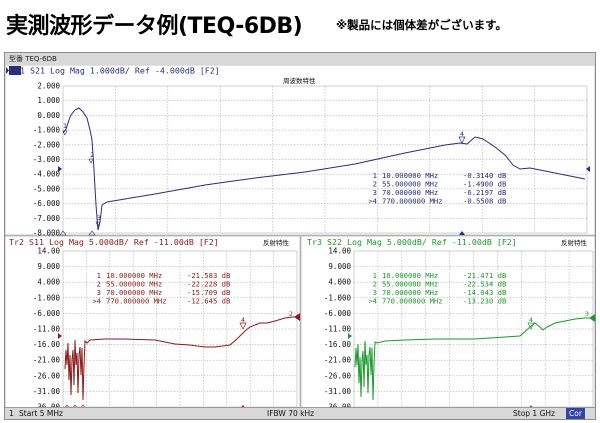  What do you see at coordinates (63, 233) in the screenshot?
I see `tr1-stimulus-marker-1-icon` at bounding box center [63, 233].